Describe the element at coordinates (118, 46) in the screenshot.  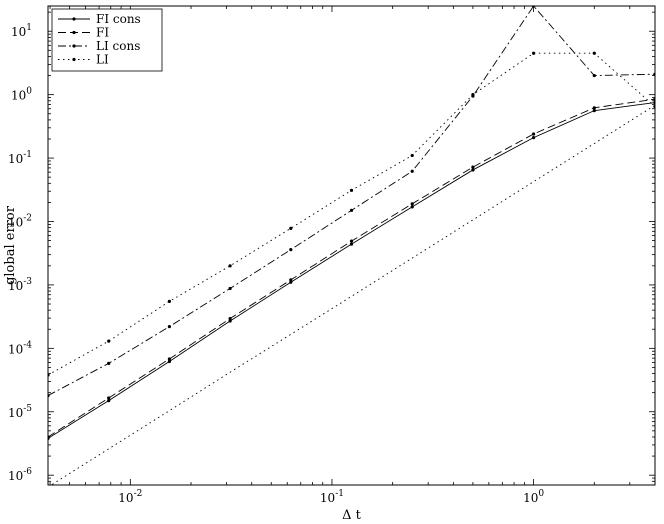
I see `legend-label: LI cons` at that location.